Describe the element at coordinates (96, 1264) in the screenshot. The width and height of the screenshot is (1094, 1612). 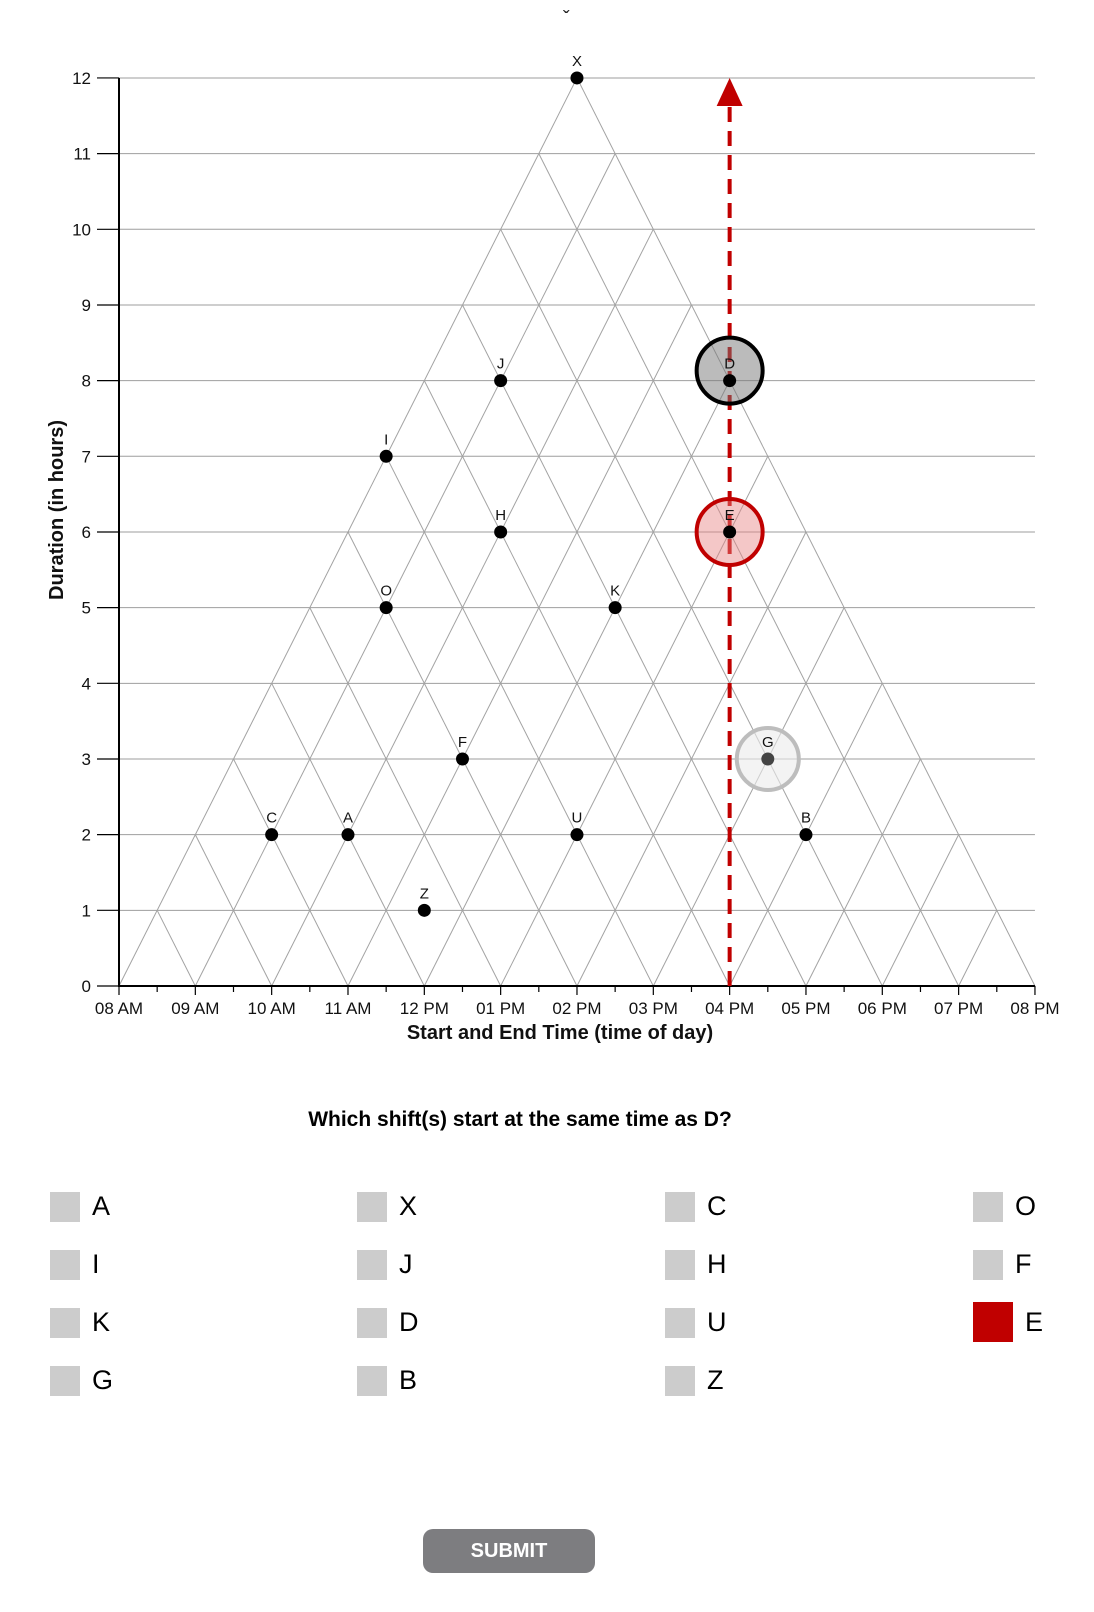
I see `option-label: I` at that location.